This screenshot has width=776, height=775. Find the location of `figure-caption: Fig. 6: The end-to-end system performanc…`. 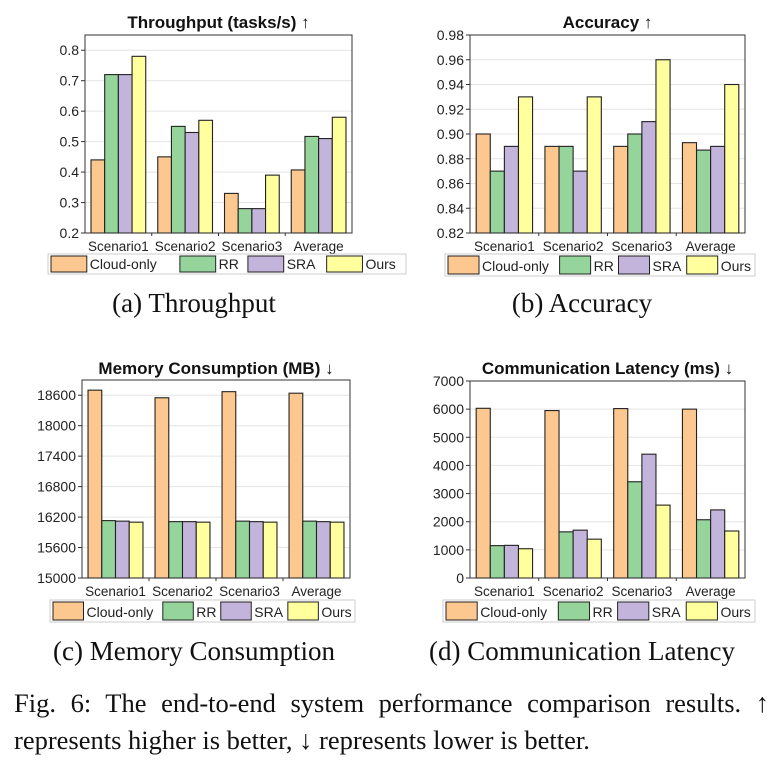

figure-caption: Fig. 6: The end-to-end system performanc… is located at coordinates (391, 721).